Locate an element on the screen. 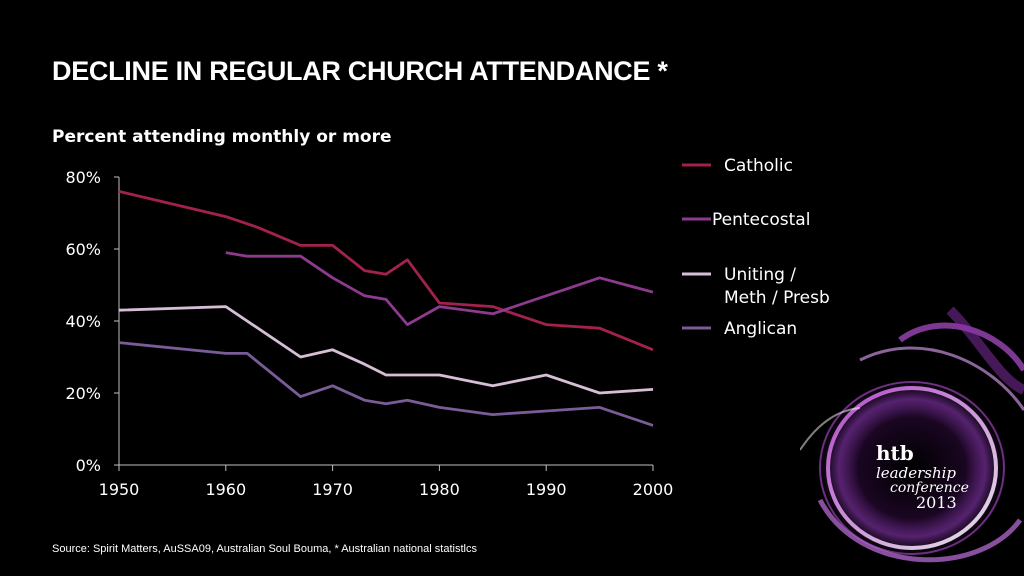 This screenshot has height=576, width=1024. legend-label-uniting-meth-presb: Uniting / is located at coordinates (760, 275).